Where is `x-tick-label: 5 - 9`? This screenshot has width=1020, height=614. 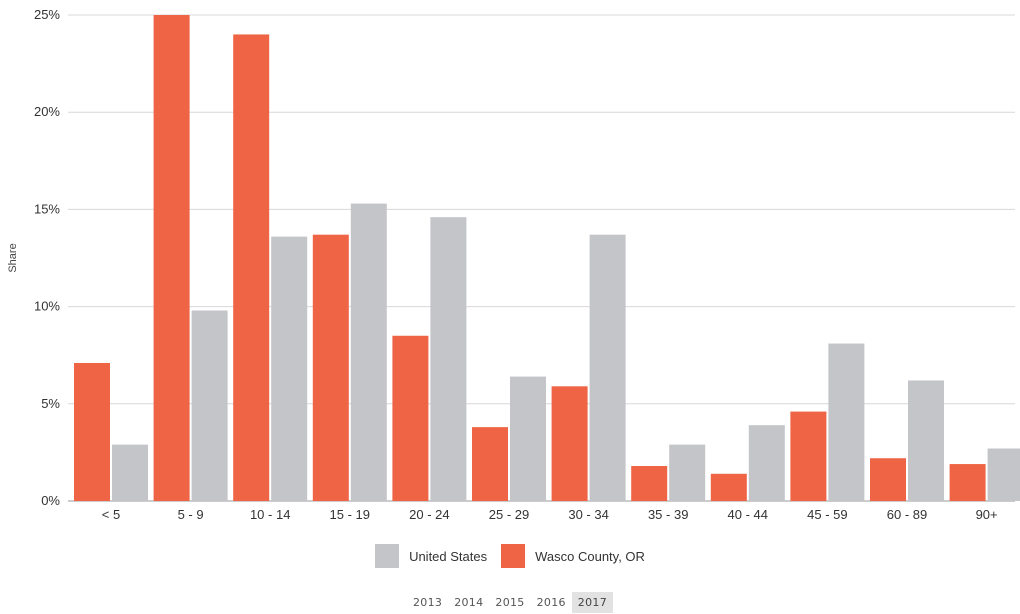
x-tick-label: 5 - 9 is located at coordinates (191, 514).